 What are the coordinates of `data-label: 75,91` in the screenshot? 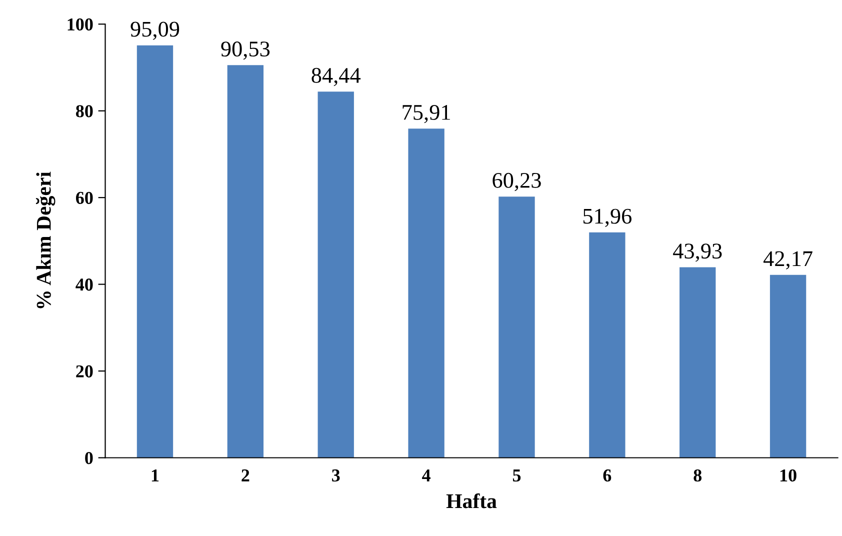 It's located at (426, 114).